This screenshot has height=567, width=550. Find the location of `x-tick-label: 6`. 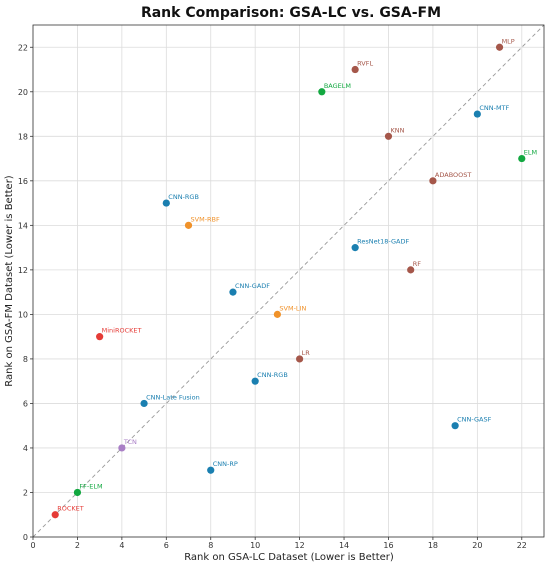

x-tick-label: 6 is located at coordinates (166, 545).